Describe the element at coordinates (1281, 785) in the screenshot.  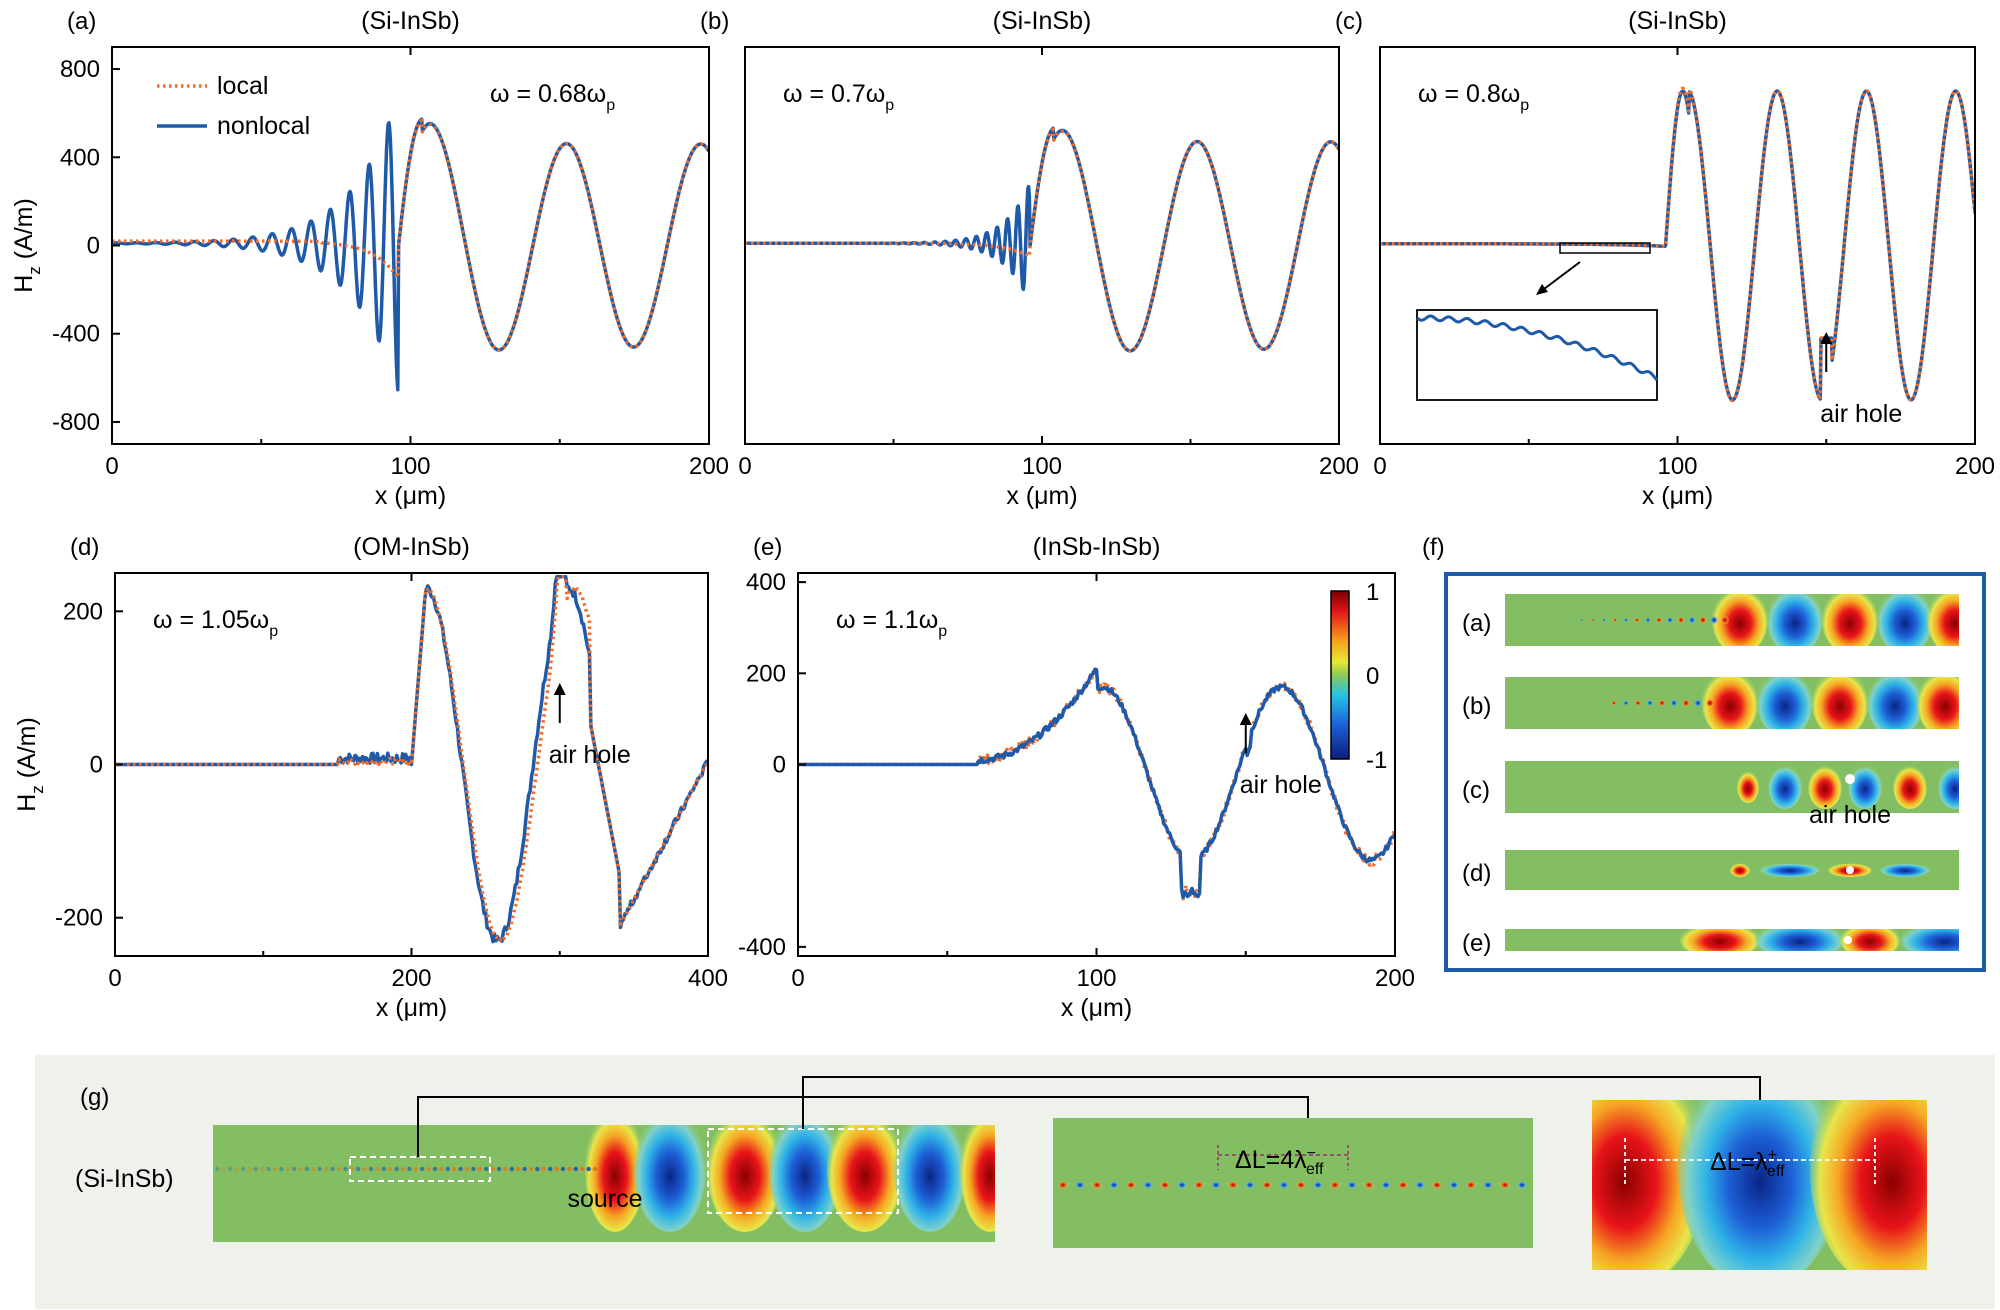
I see `annot-text-e: air hole` at that location.